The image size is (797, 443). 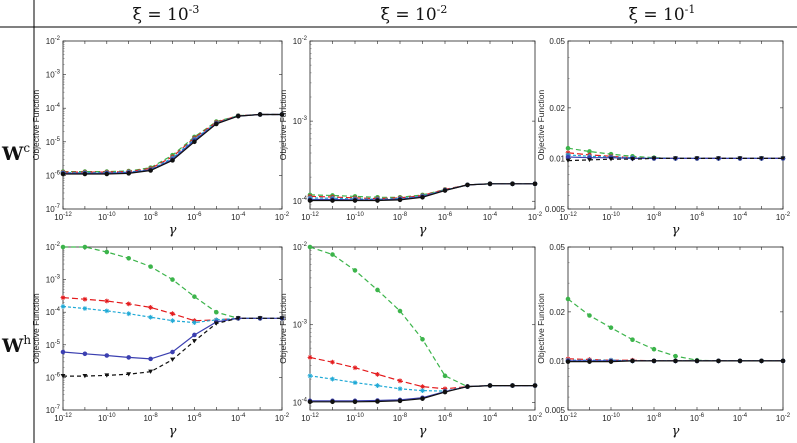 What do you see at coordinates (166, 14) in the screenshot?
I see `column-header-1: ξ = 10-3` at bounding box center [166, 14].